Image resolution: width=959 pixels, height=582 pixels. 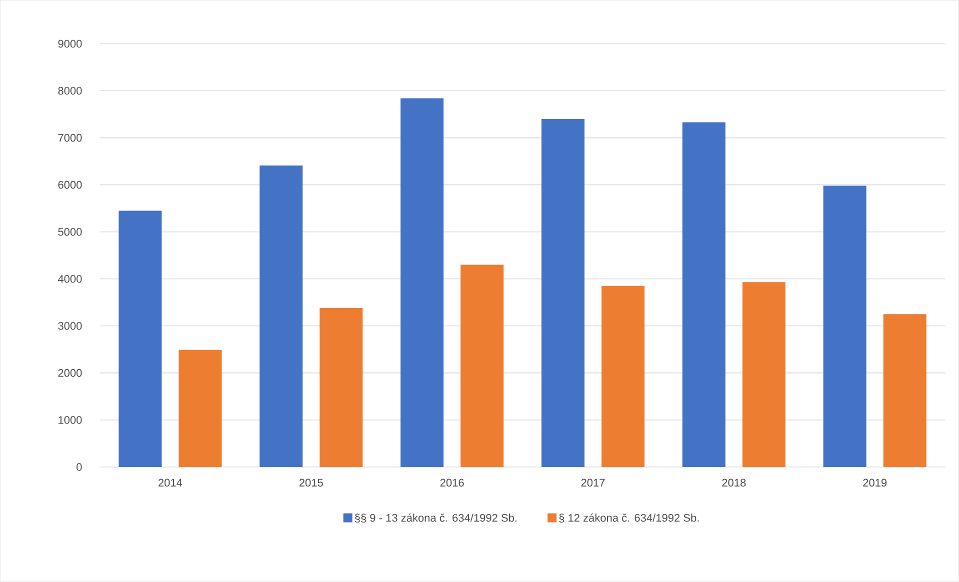 What do you see at coordinates (70, 420) in the screenshot?
I see `y-tick-label: 1000` at bounding box center [70, 420].